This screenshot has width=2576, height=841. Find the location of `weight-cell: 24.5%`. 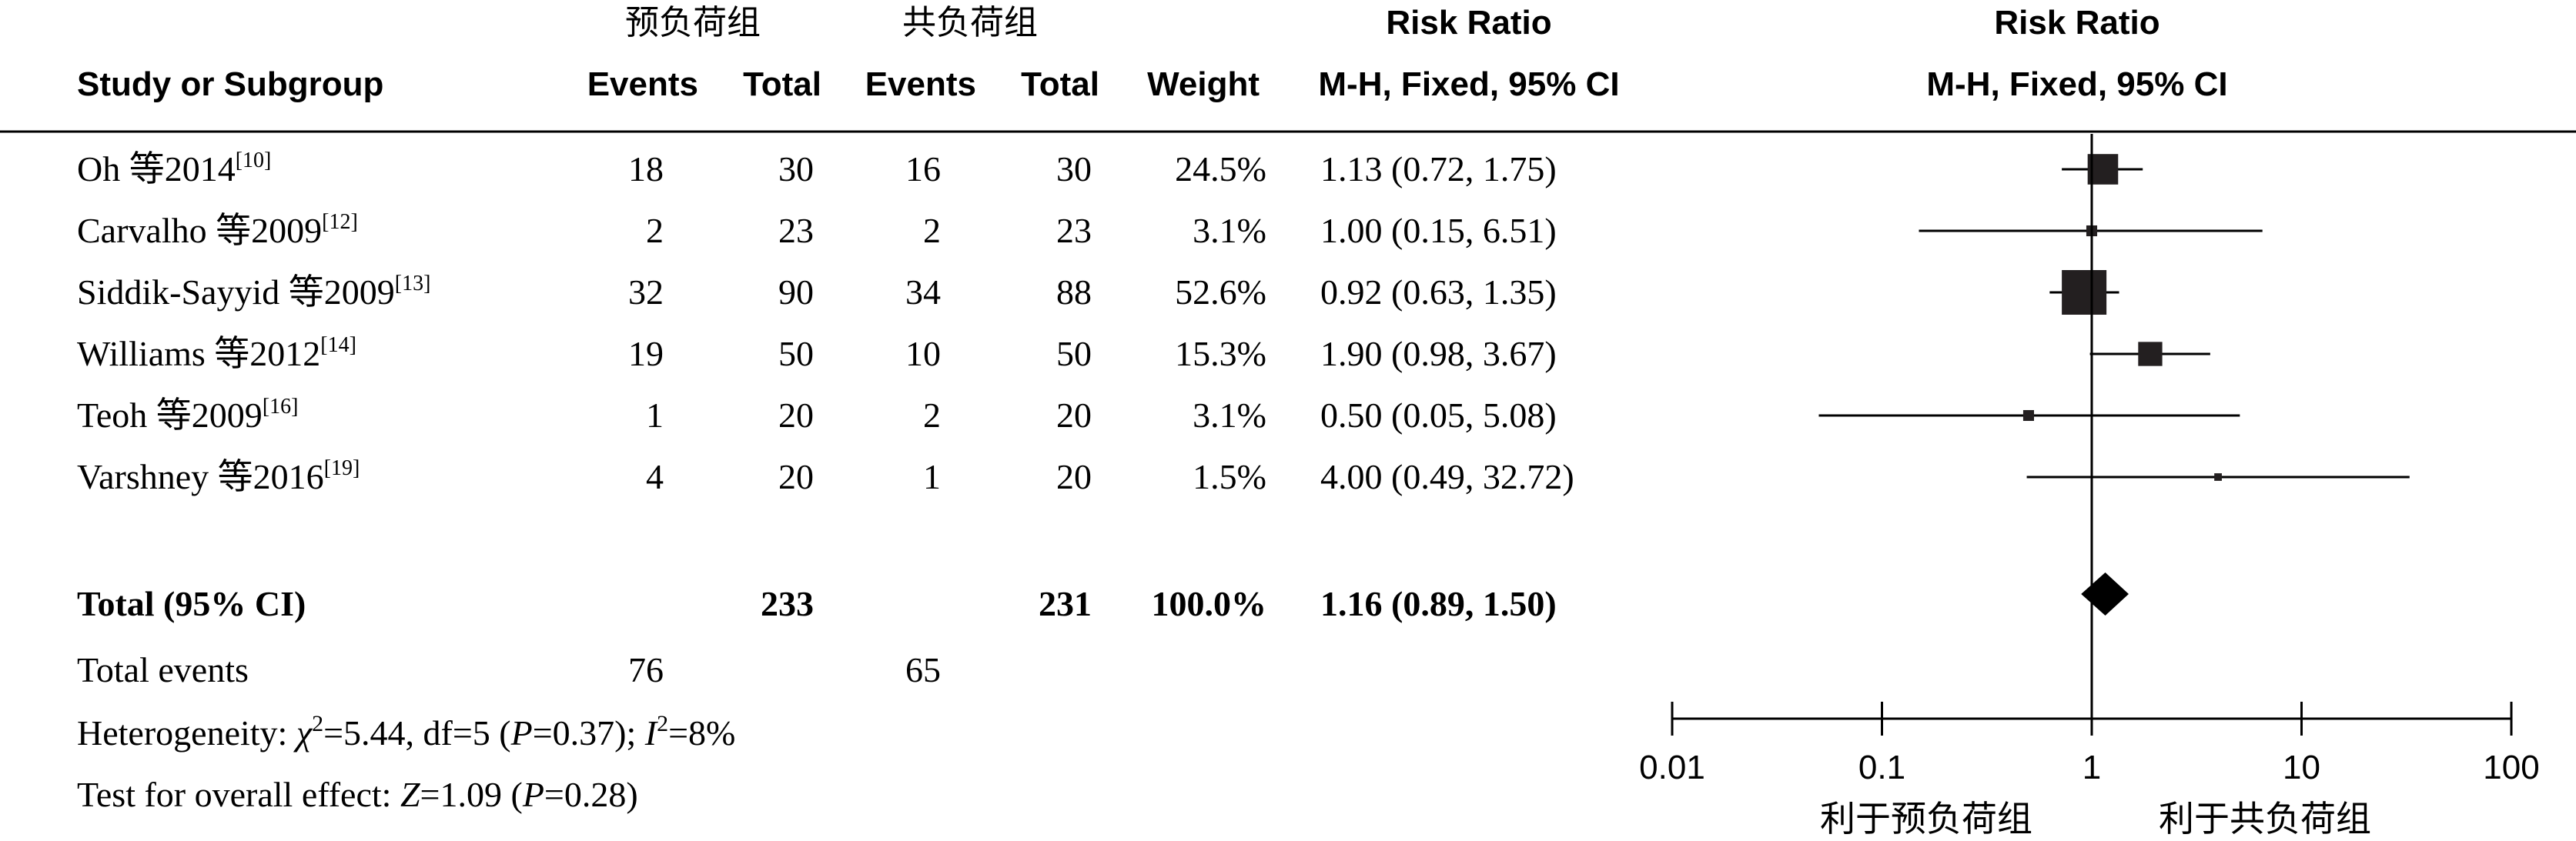

weight-cell: 24.5% is located at coordinates (1220, 169).